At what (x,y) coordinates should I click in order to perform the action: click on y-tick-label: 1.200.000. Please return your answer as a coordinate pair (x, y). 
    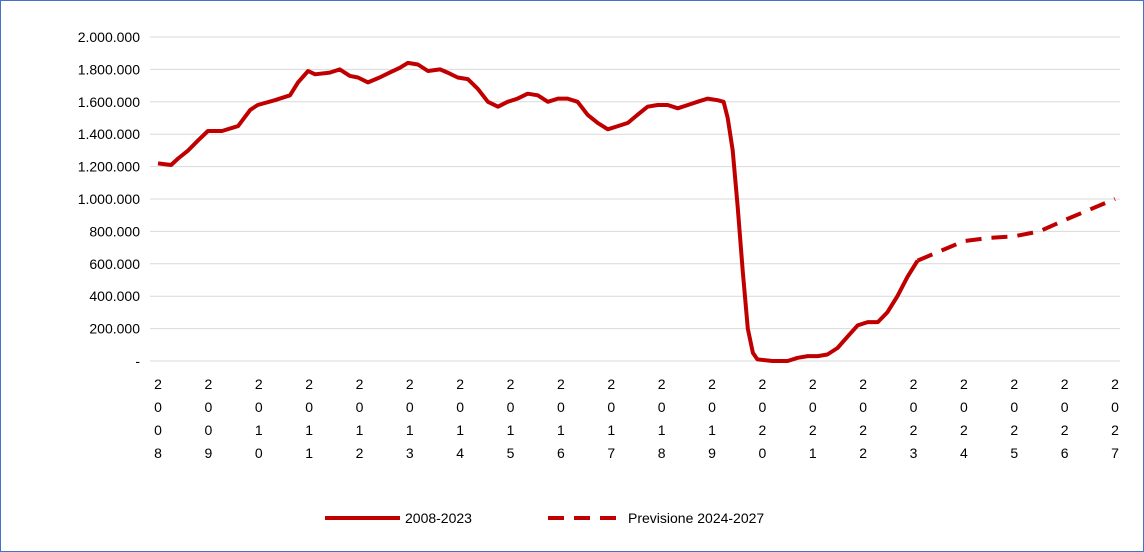
    Looking at the image, I should click on (109, 167).